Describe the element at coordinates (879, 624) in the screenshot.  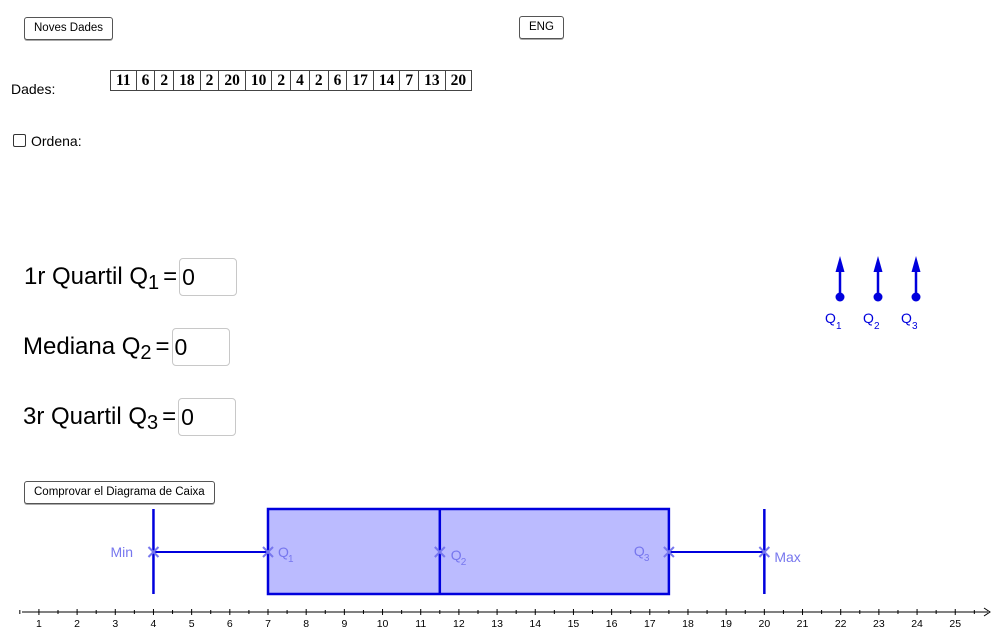
I see `axis-tick-label: 23` at that location.